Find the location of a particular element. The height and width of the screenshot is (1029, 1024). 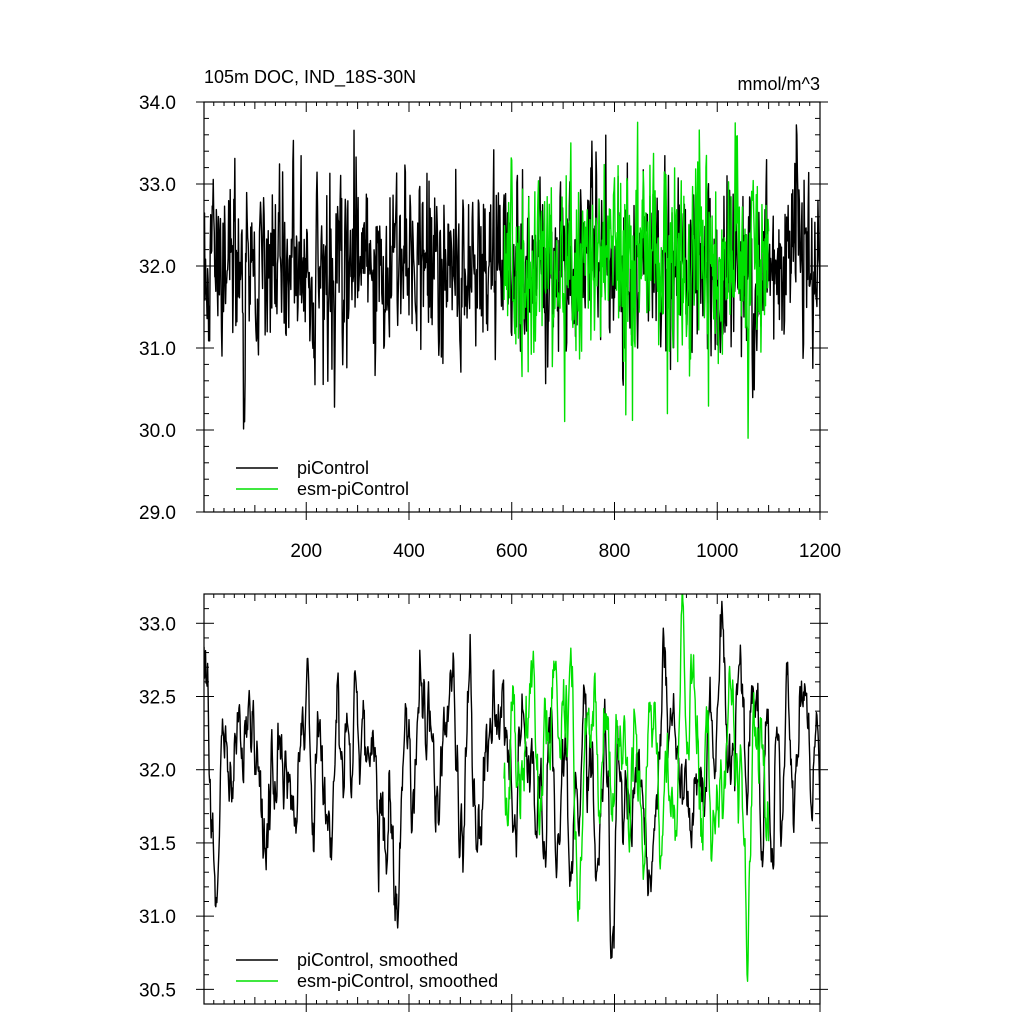

chart-title: 105m DOC, IND_18S-30N is located at coordinates (310, 77).